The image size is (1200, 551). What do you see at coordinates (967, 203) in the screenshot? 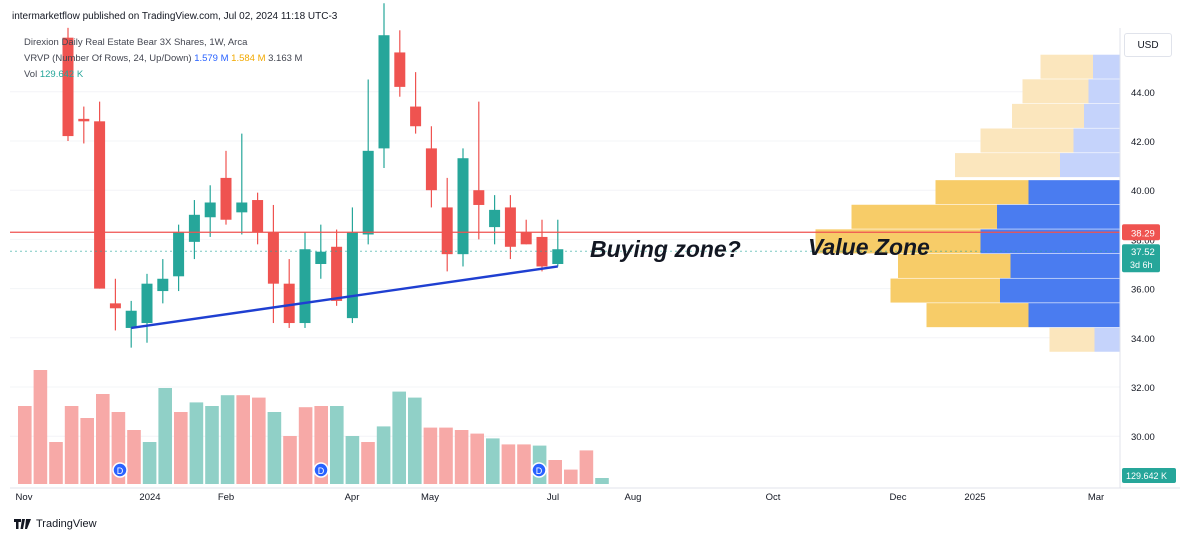
I see `volume-profile` at bounding box center [967, 203].